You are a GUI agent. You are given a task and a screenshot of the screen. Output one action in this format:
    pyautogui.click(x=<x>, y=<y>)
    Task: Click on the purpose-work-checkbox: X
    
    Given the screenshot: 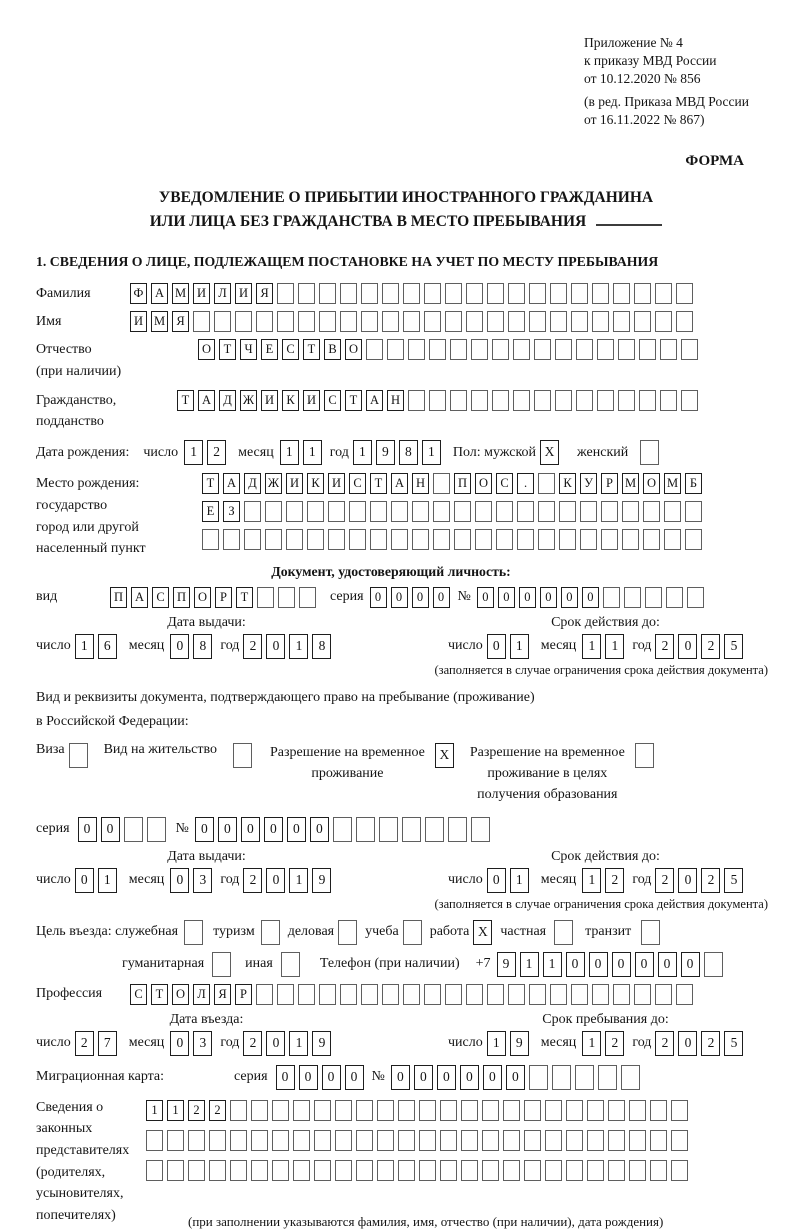 What is the action you would take?
    pyautogui.click(x=484, y=932)
    